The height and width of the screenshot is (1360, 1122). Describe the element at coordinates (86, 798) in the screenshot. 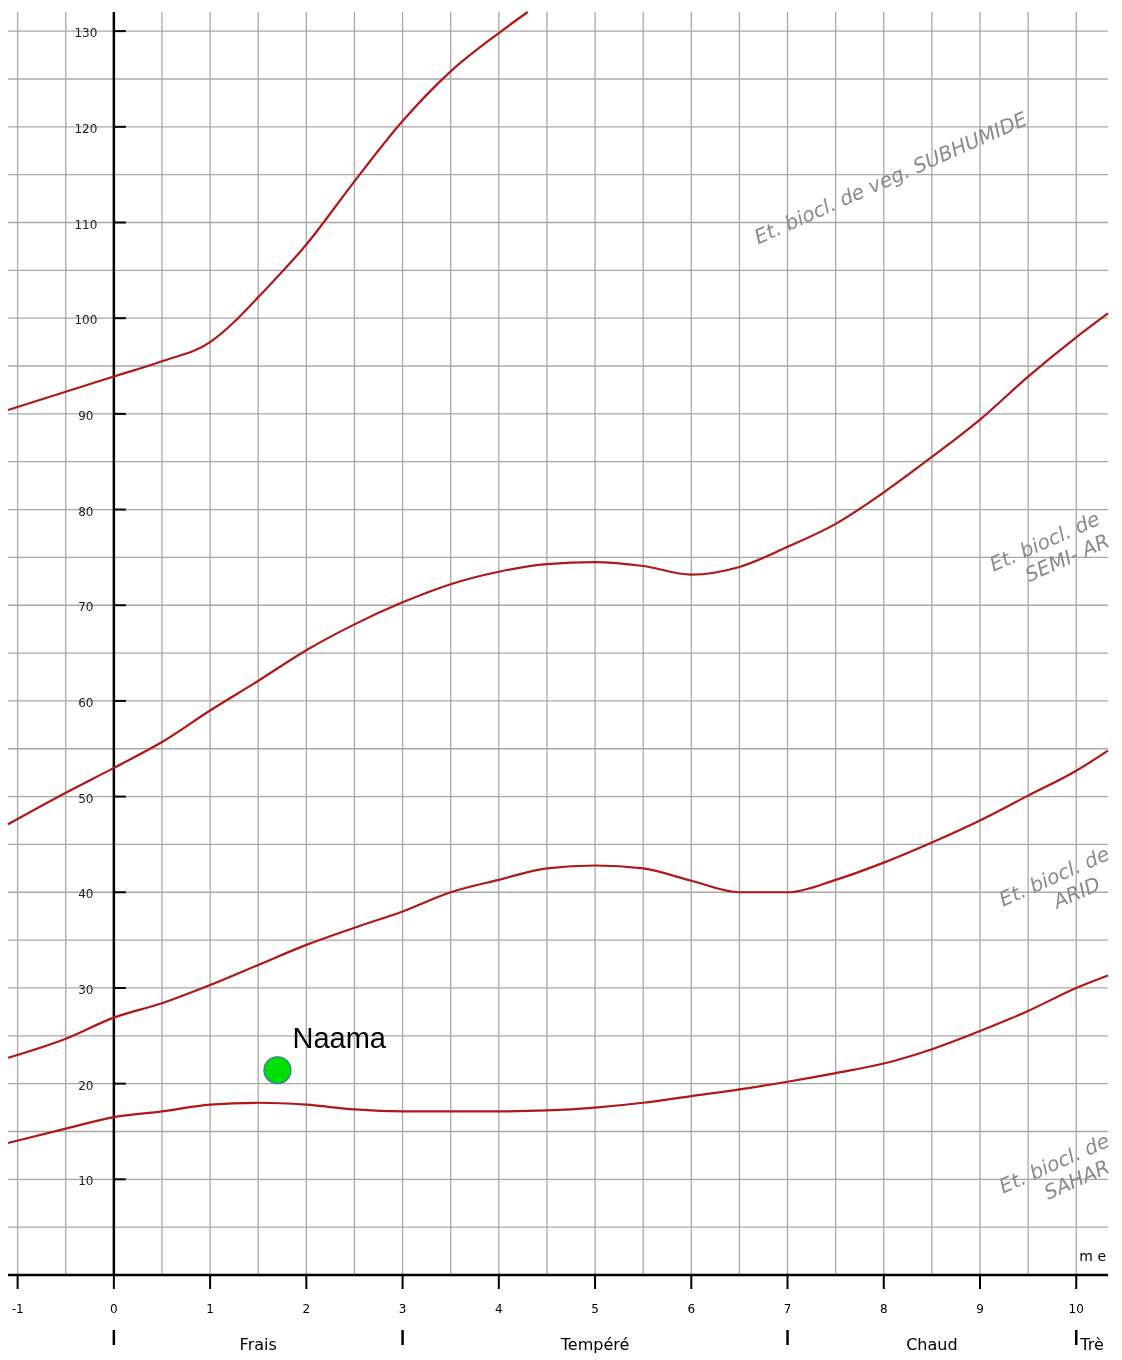

I see `y-tick-label: 50` at that location.